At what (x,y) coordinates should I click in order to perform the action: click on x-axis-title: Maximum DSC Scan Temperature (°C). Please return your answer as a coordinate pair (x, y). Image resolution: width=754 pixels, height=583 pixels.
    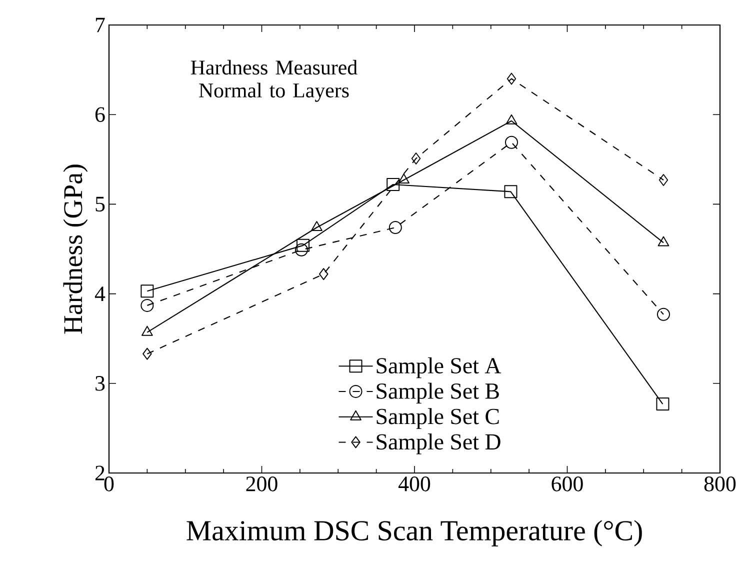
    Looking at the image, I should click on (414, 533).